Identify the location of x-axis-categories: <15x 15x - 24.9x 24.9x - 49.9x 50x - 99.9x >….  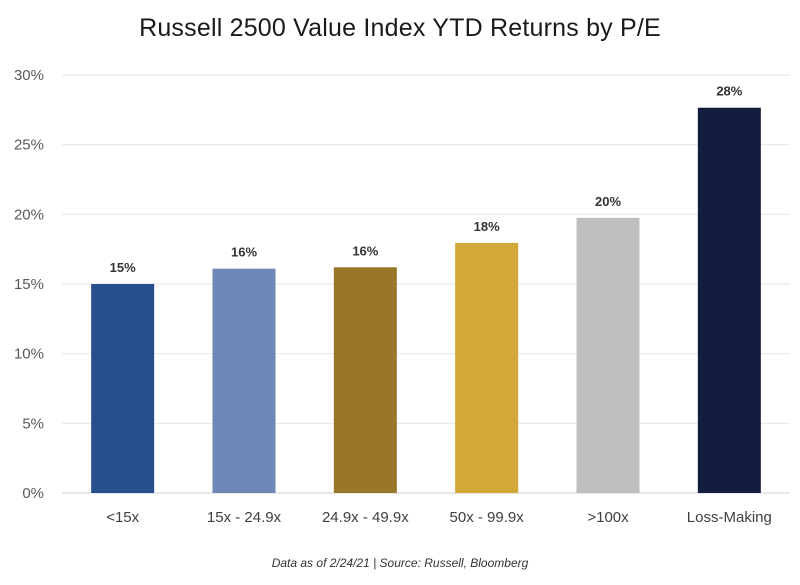
(439, 517).